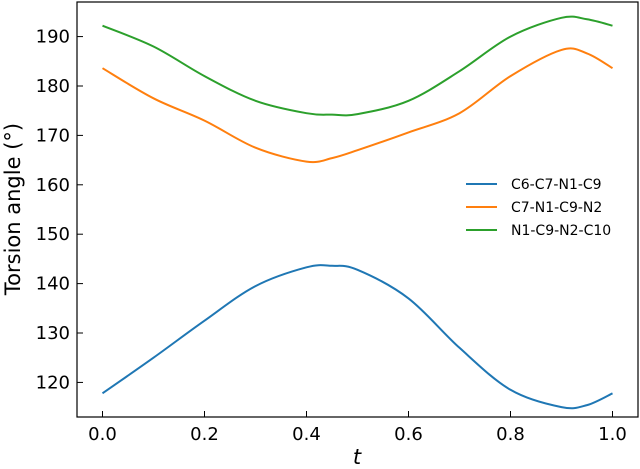  I want to click on x-tick-label: 1.0, so click(612, 434).